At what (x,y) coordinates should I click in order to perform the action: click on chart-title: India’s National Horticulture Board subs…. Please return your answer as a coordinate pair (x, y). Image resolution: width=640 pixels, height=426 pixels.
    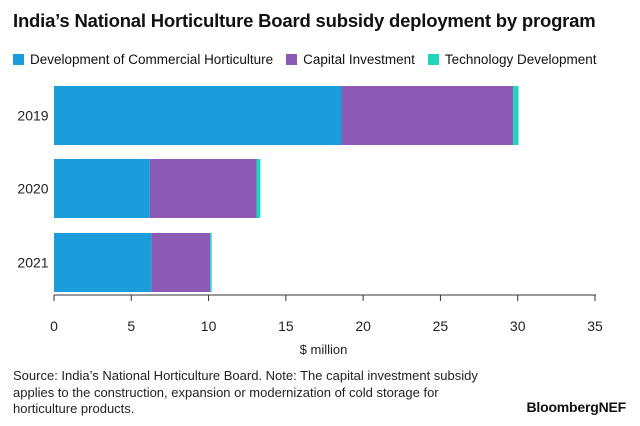
    Looking at the image, I should click on (304, 20).